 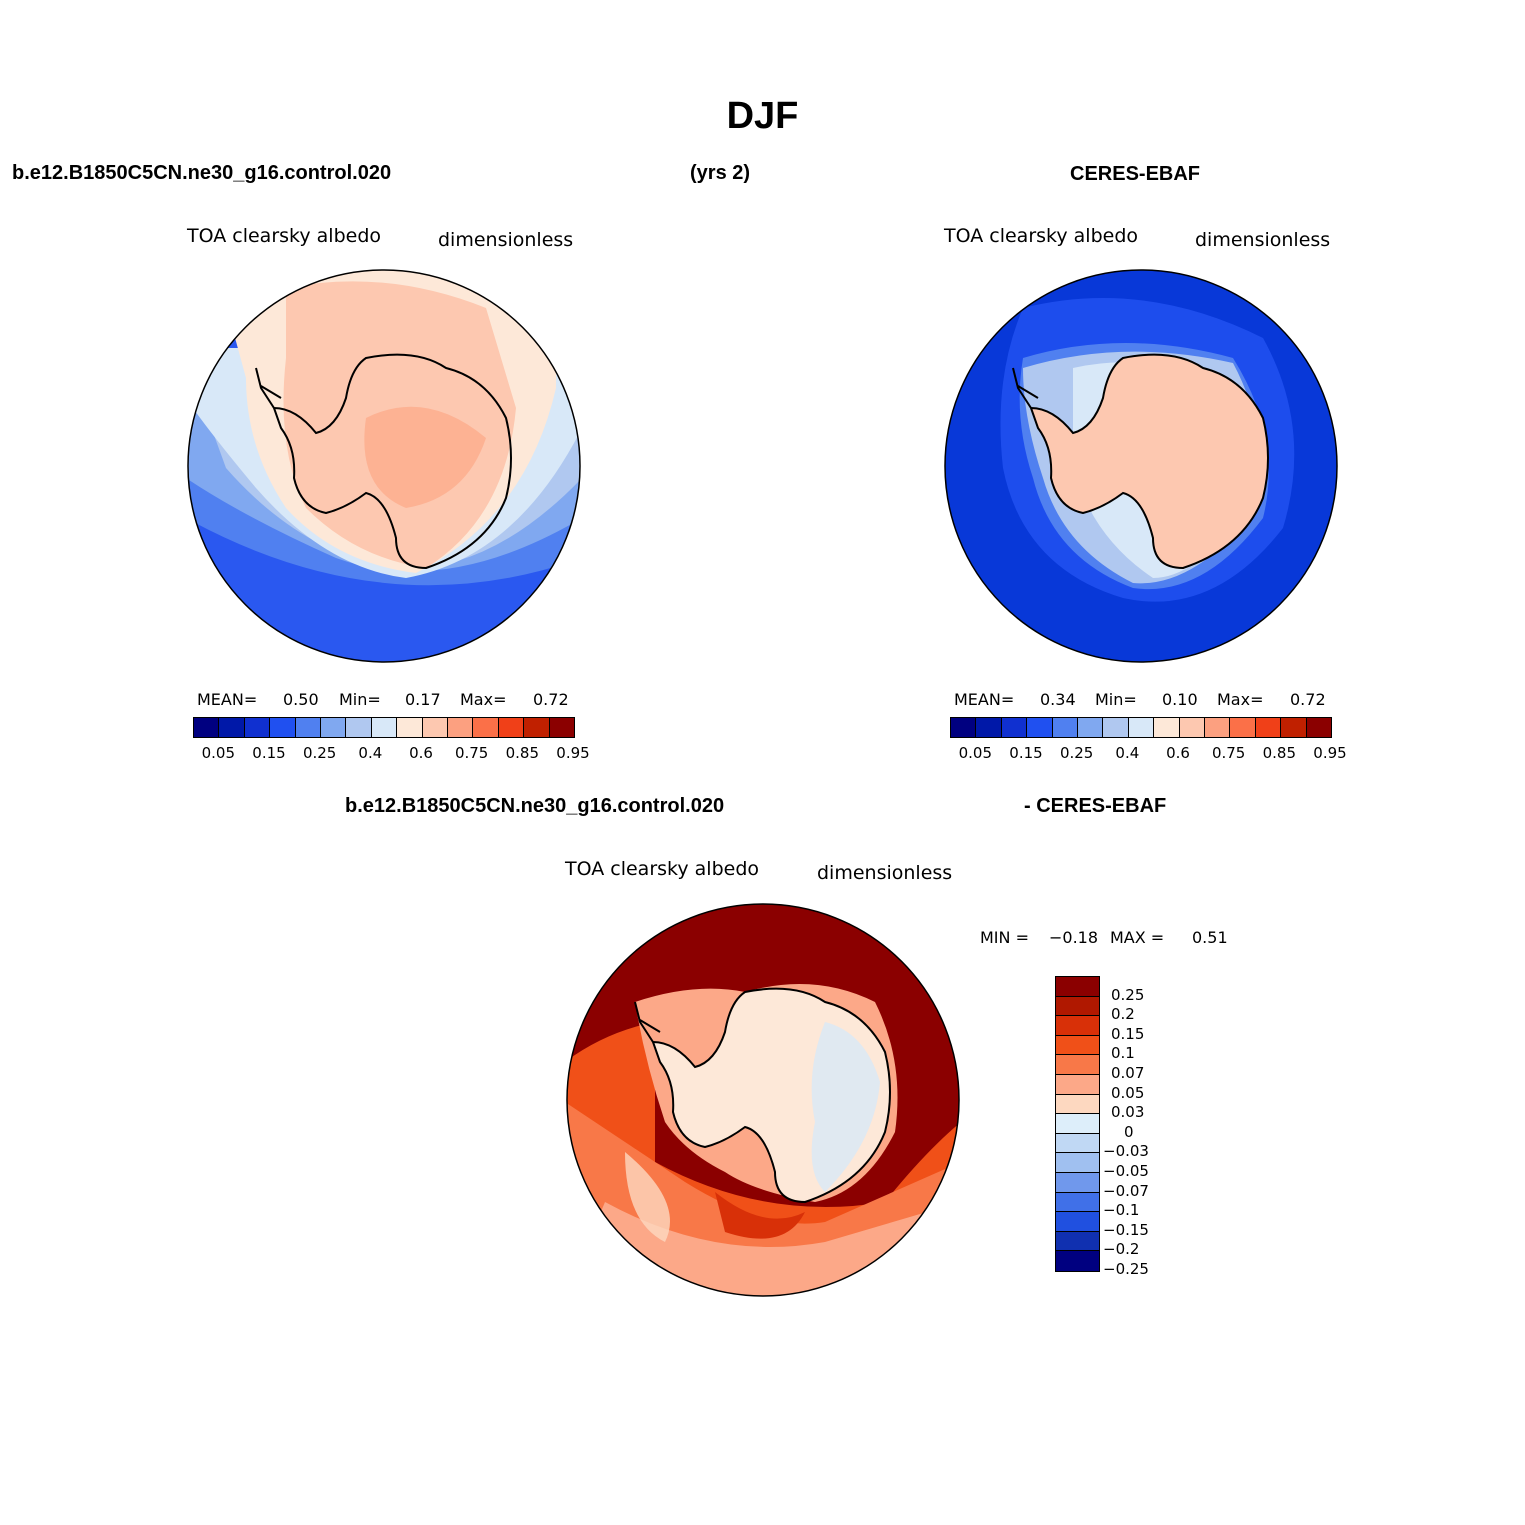 I want to click on model-min-label: Min=, so click(x=360, y=699).